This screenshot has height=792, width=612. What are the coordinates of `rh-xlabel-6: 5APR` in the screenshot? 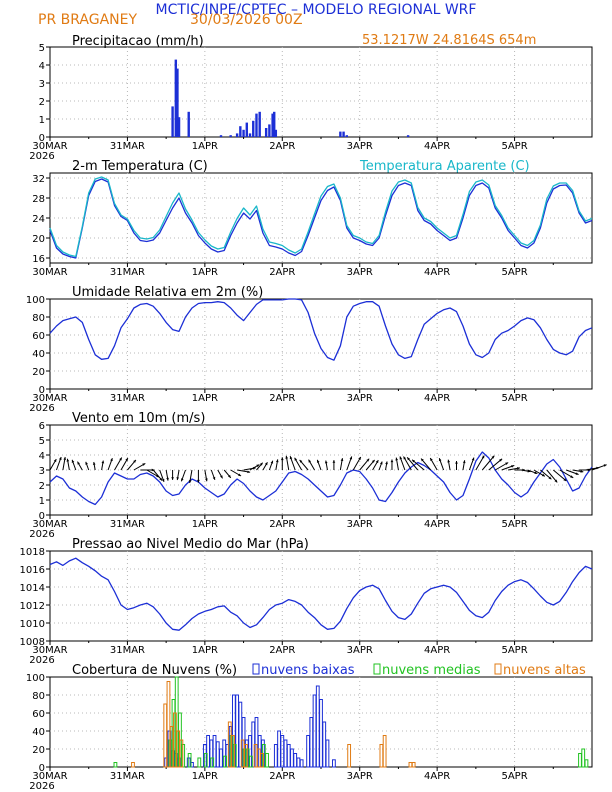 It's located at (514, 398).